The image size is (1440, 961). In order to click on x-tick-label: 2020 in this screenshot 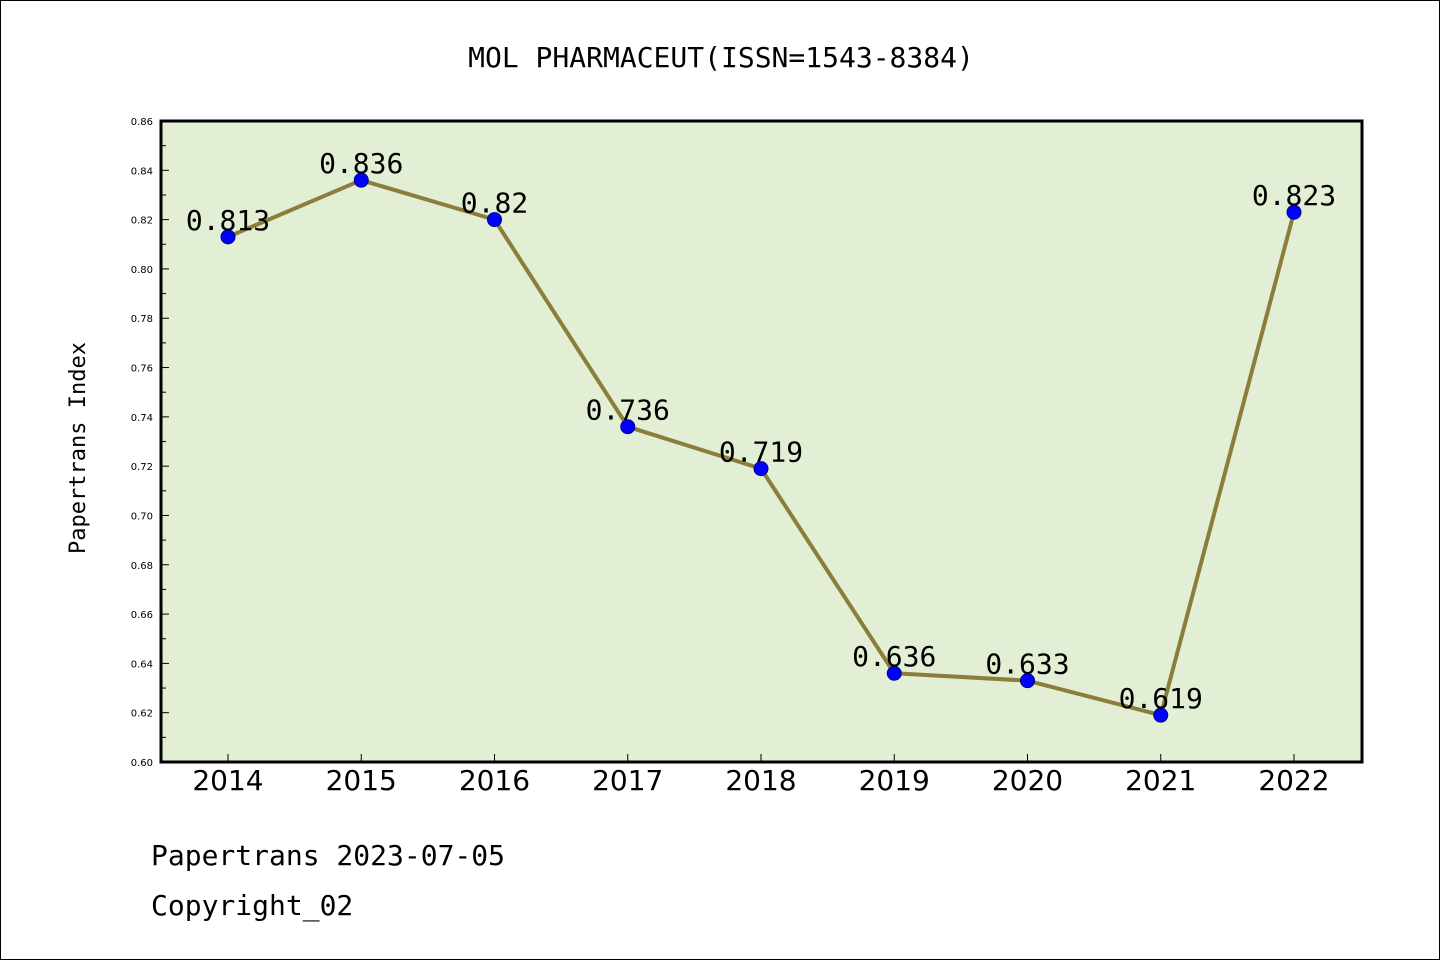, I will do `click(1027, 780)`.